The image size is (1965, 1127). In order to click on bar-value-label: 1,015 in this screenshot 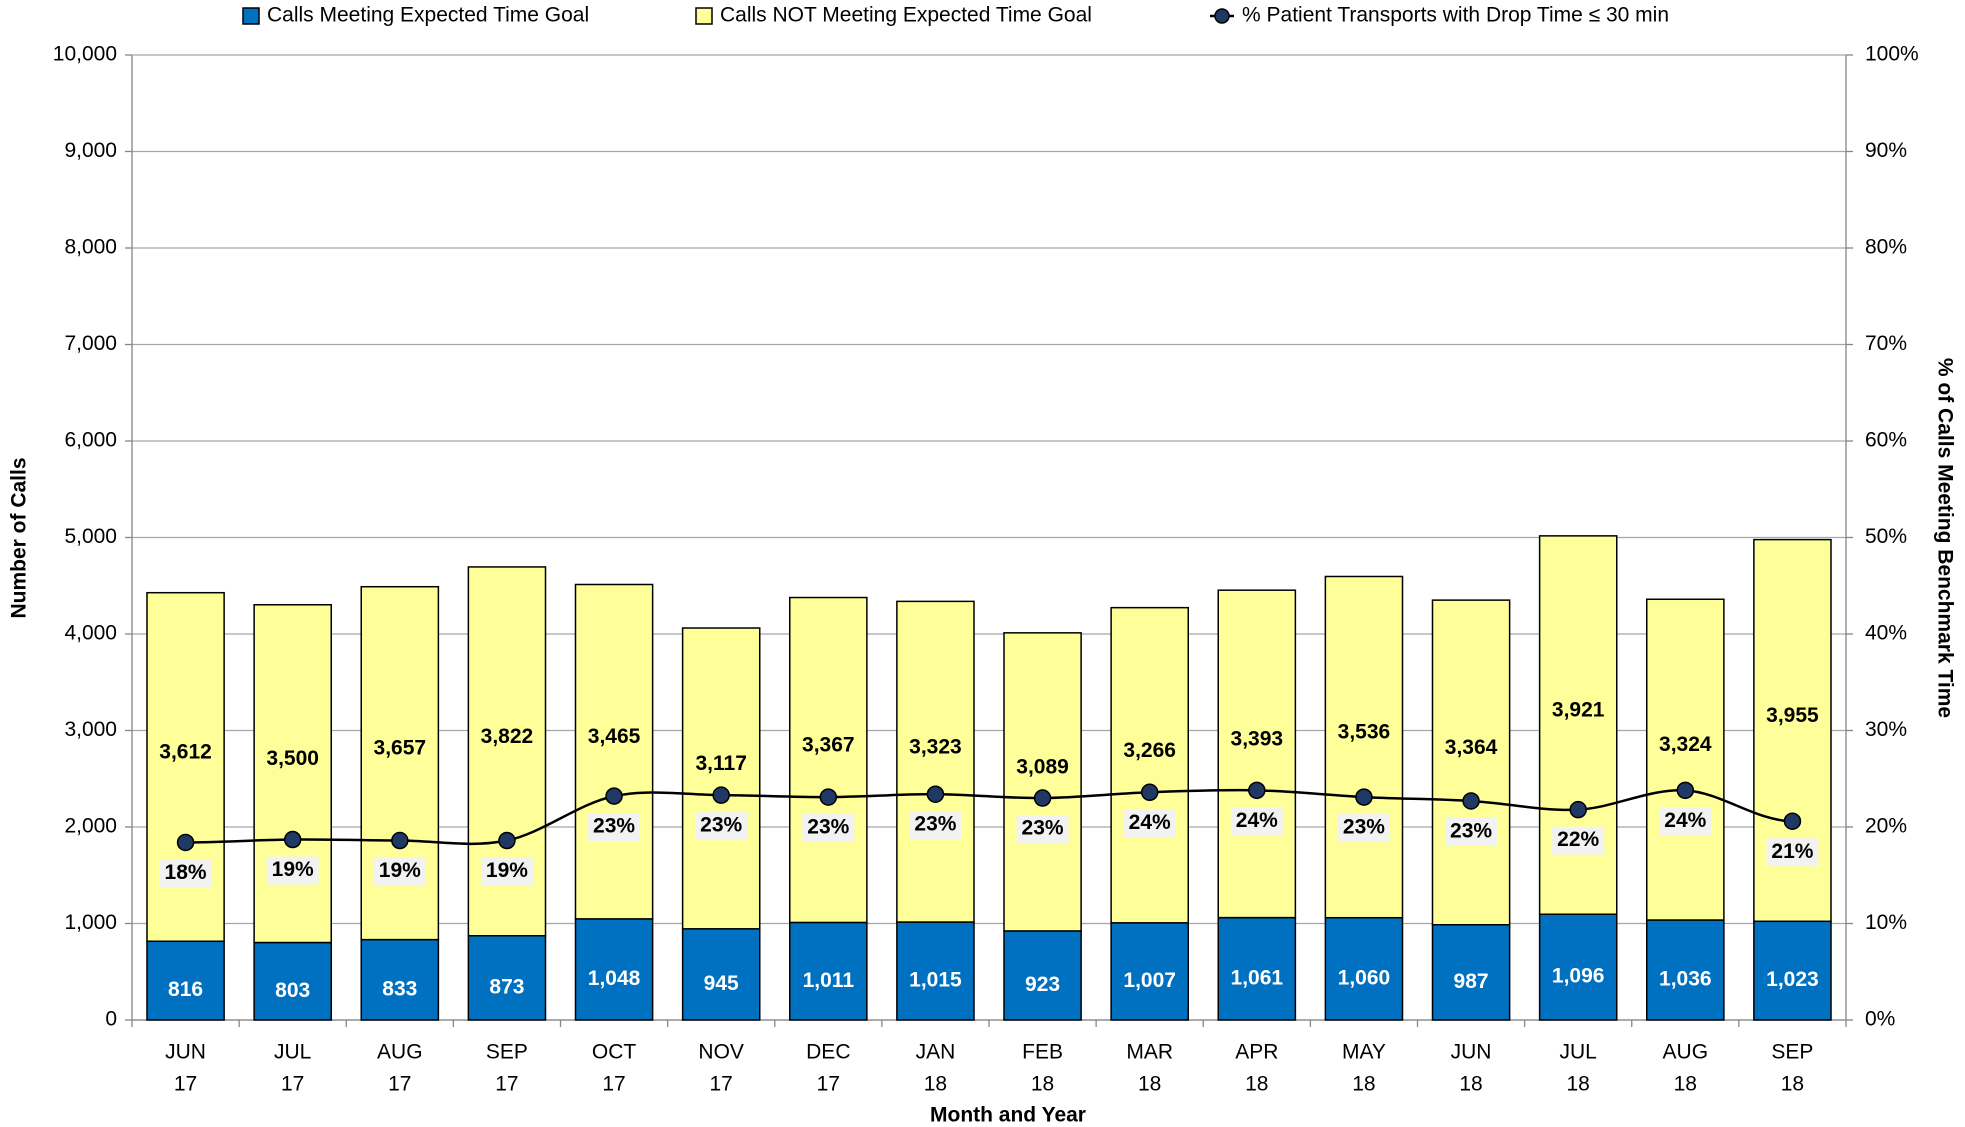, I will do `click(935, 980)`.